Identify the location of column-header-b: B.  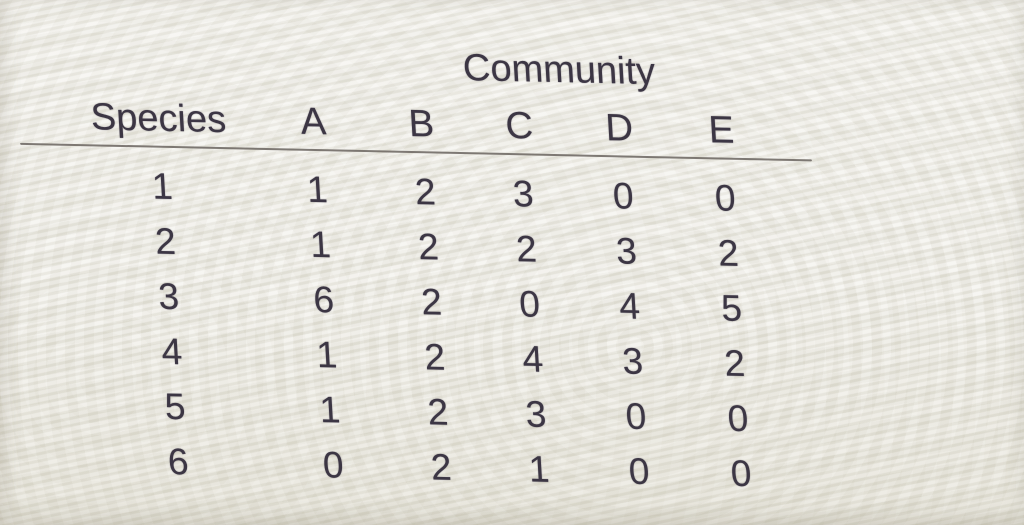
(421, 124).